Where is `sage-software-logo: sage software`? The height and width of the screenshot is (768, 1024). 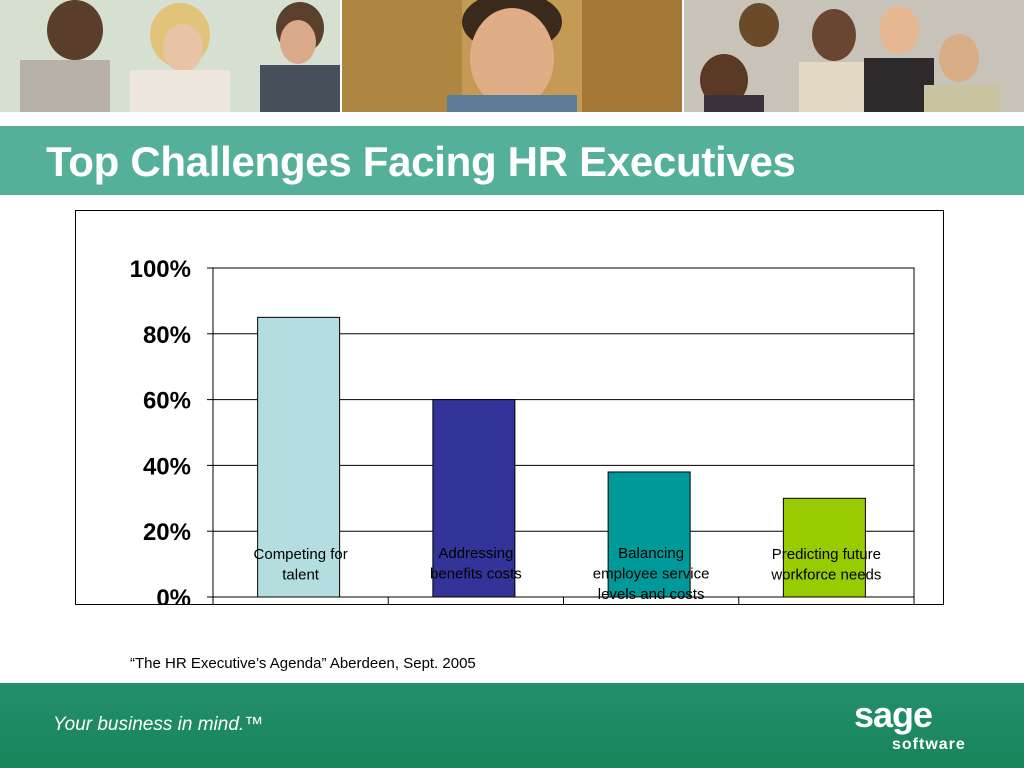
sage-software-logo: sage software is located at coordinates (914, 726).